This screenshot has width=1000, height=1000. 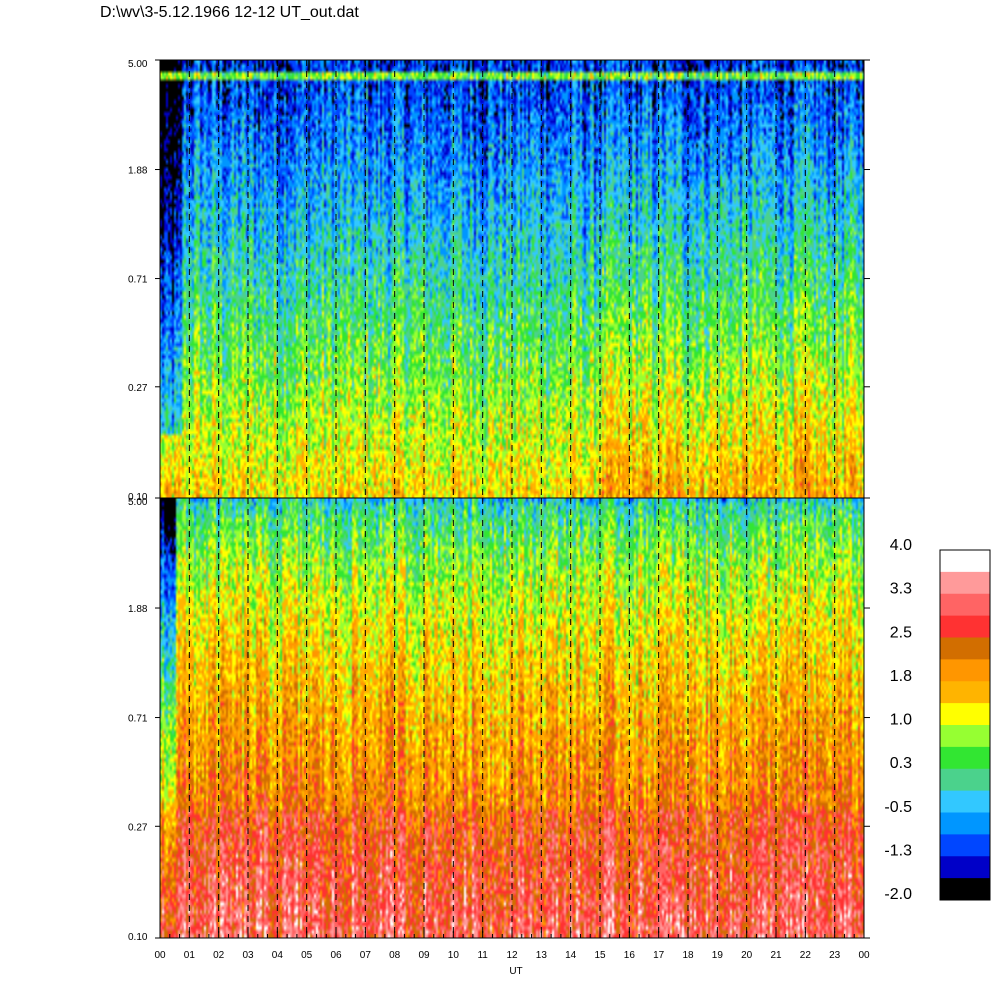 I want to click on x-tick-label: 21, so click(x=776, y=955).